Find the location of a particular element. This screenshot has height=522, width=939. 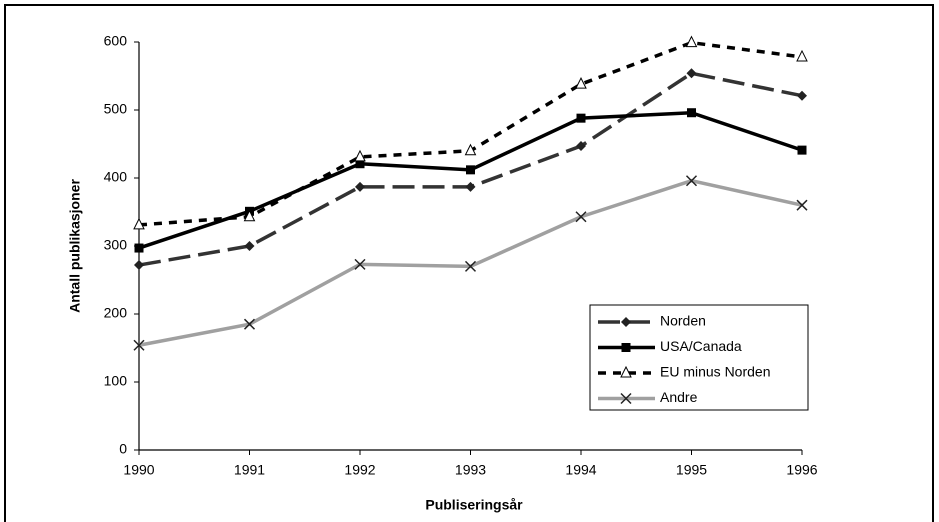

x-tick-label: 1992 is located at coordinates (359, 470).